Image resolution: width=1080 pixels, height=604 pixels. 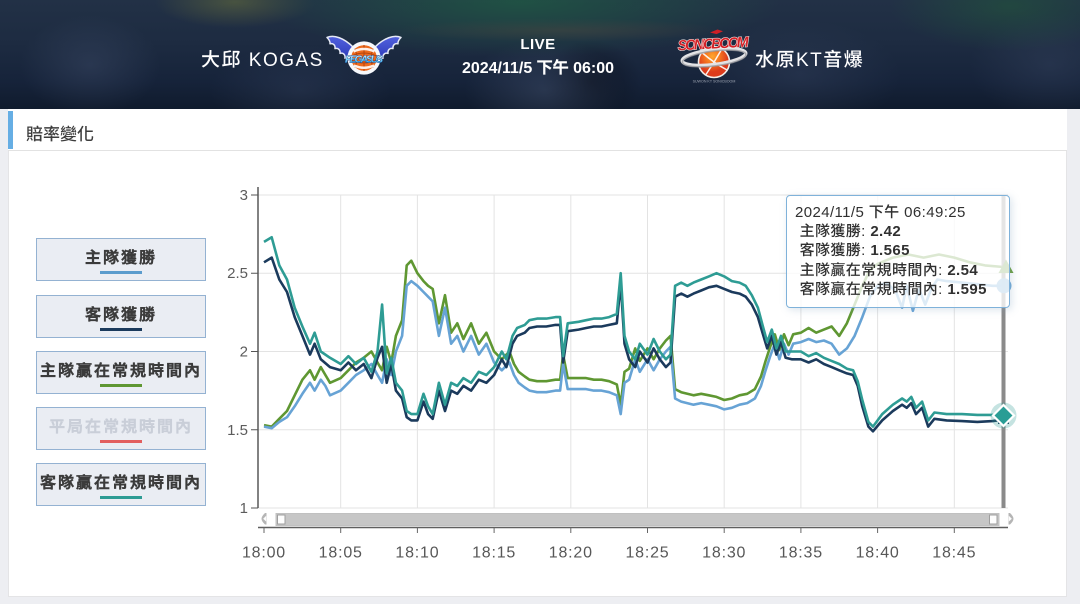 I want to click on svg-text: 2, so click(x=244, y=352).